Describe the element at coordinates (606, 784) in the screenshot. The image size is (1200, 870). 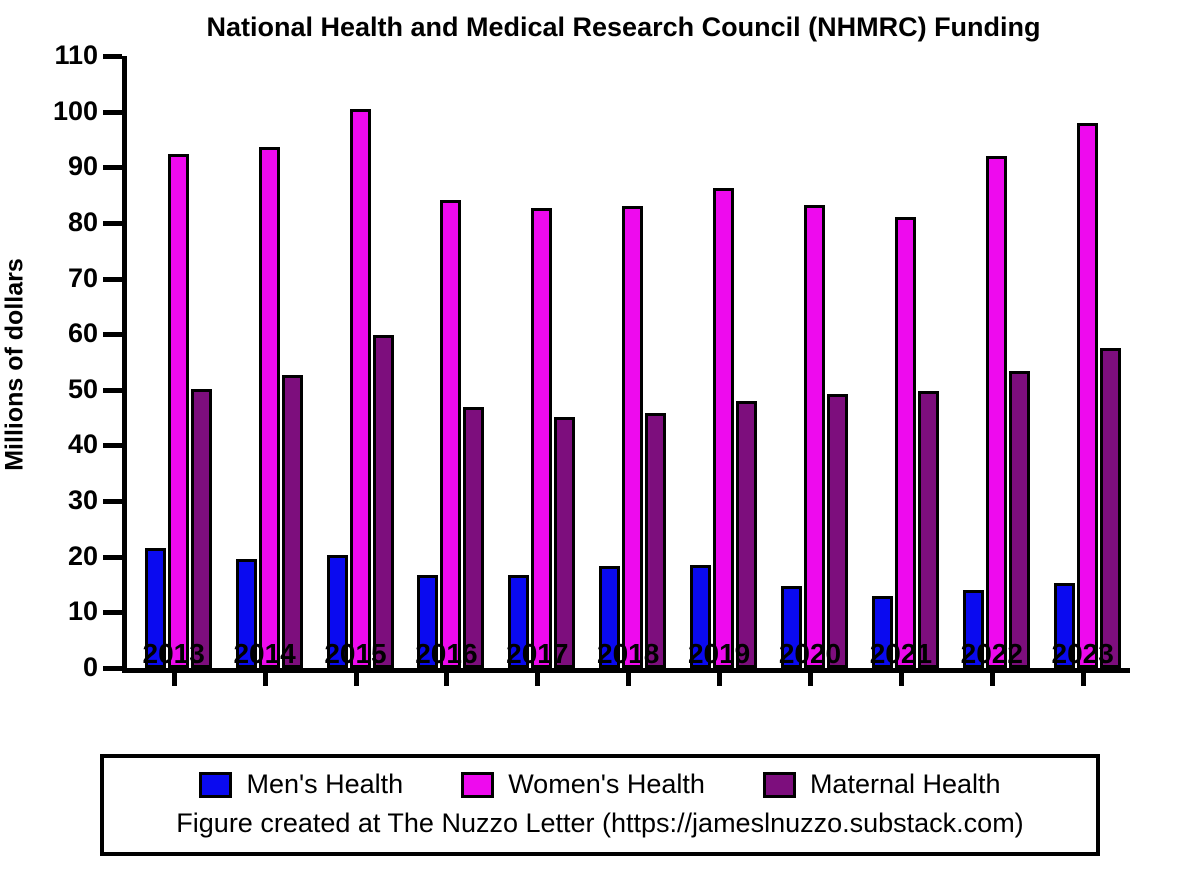
I see `legend-label: Women's Health` at that location.